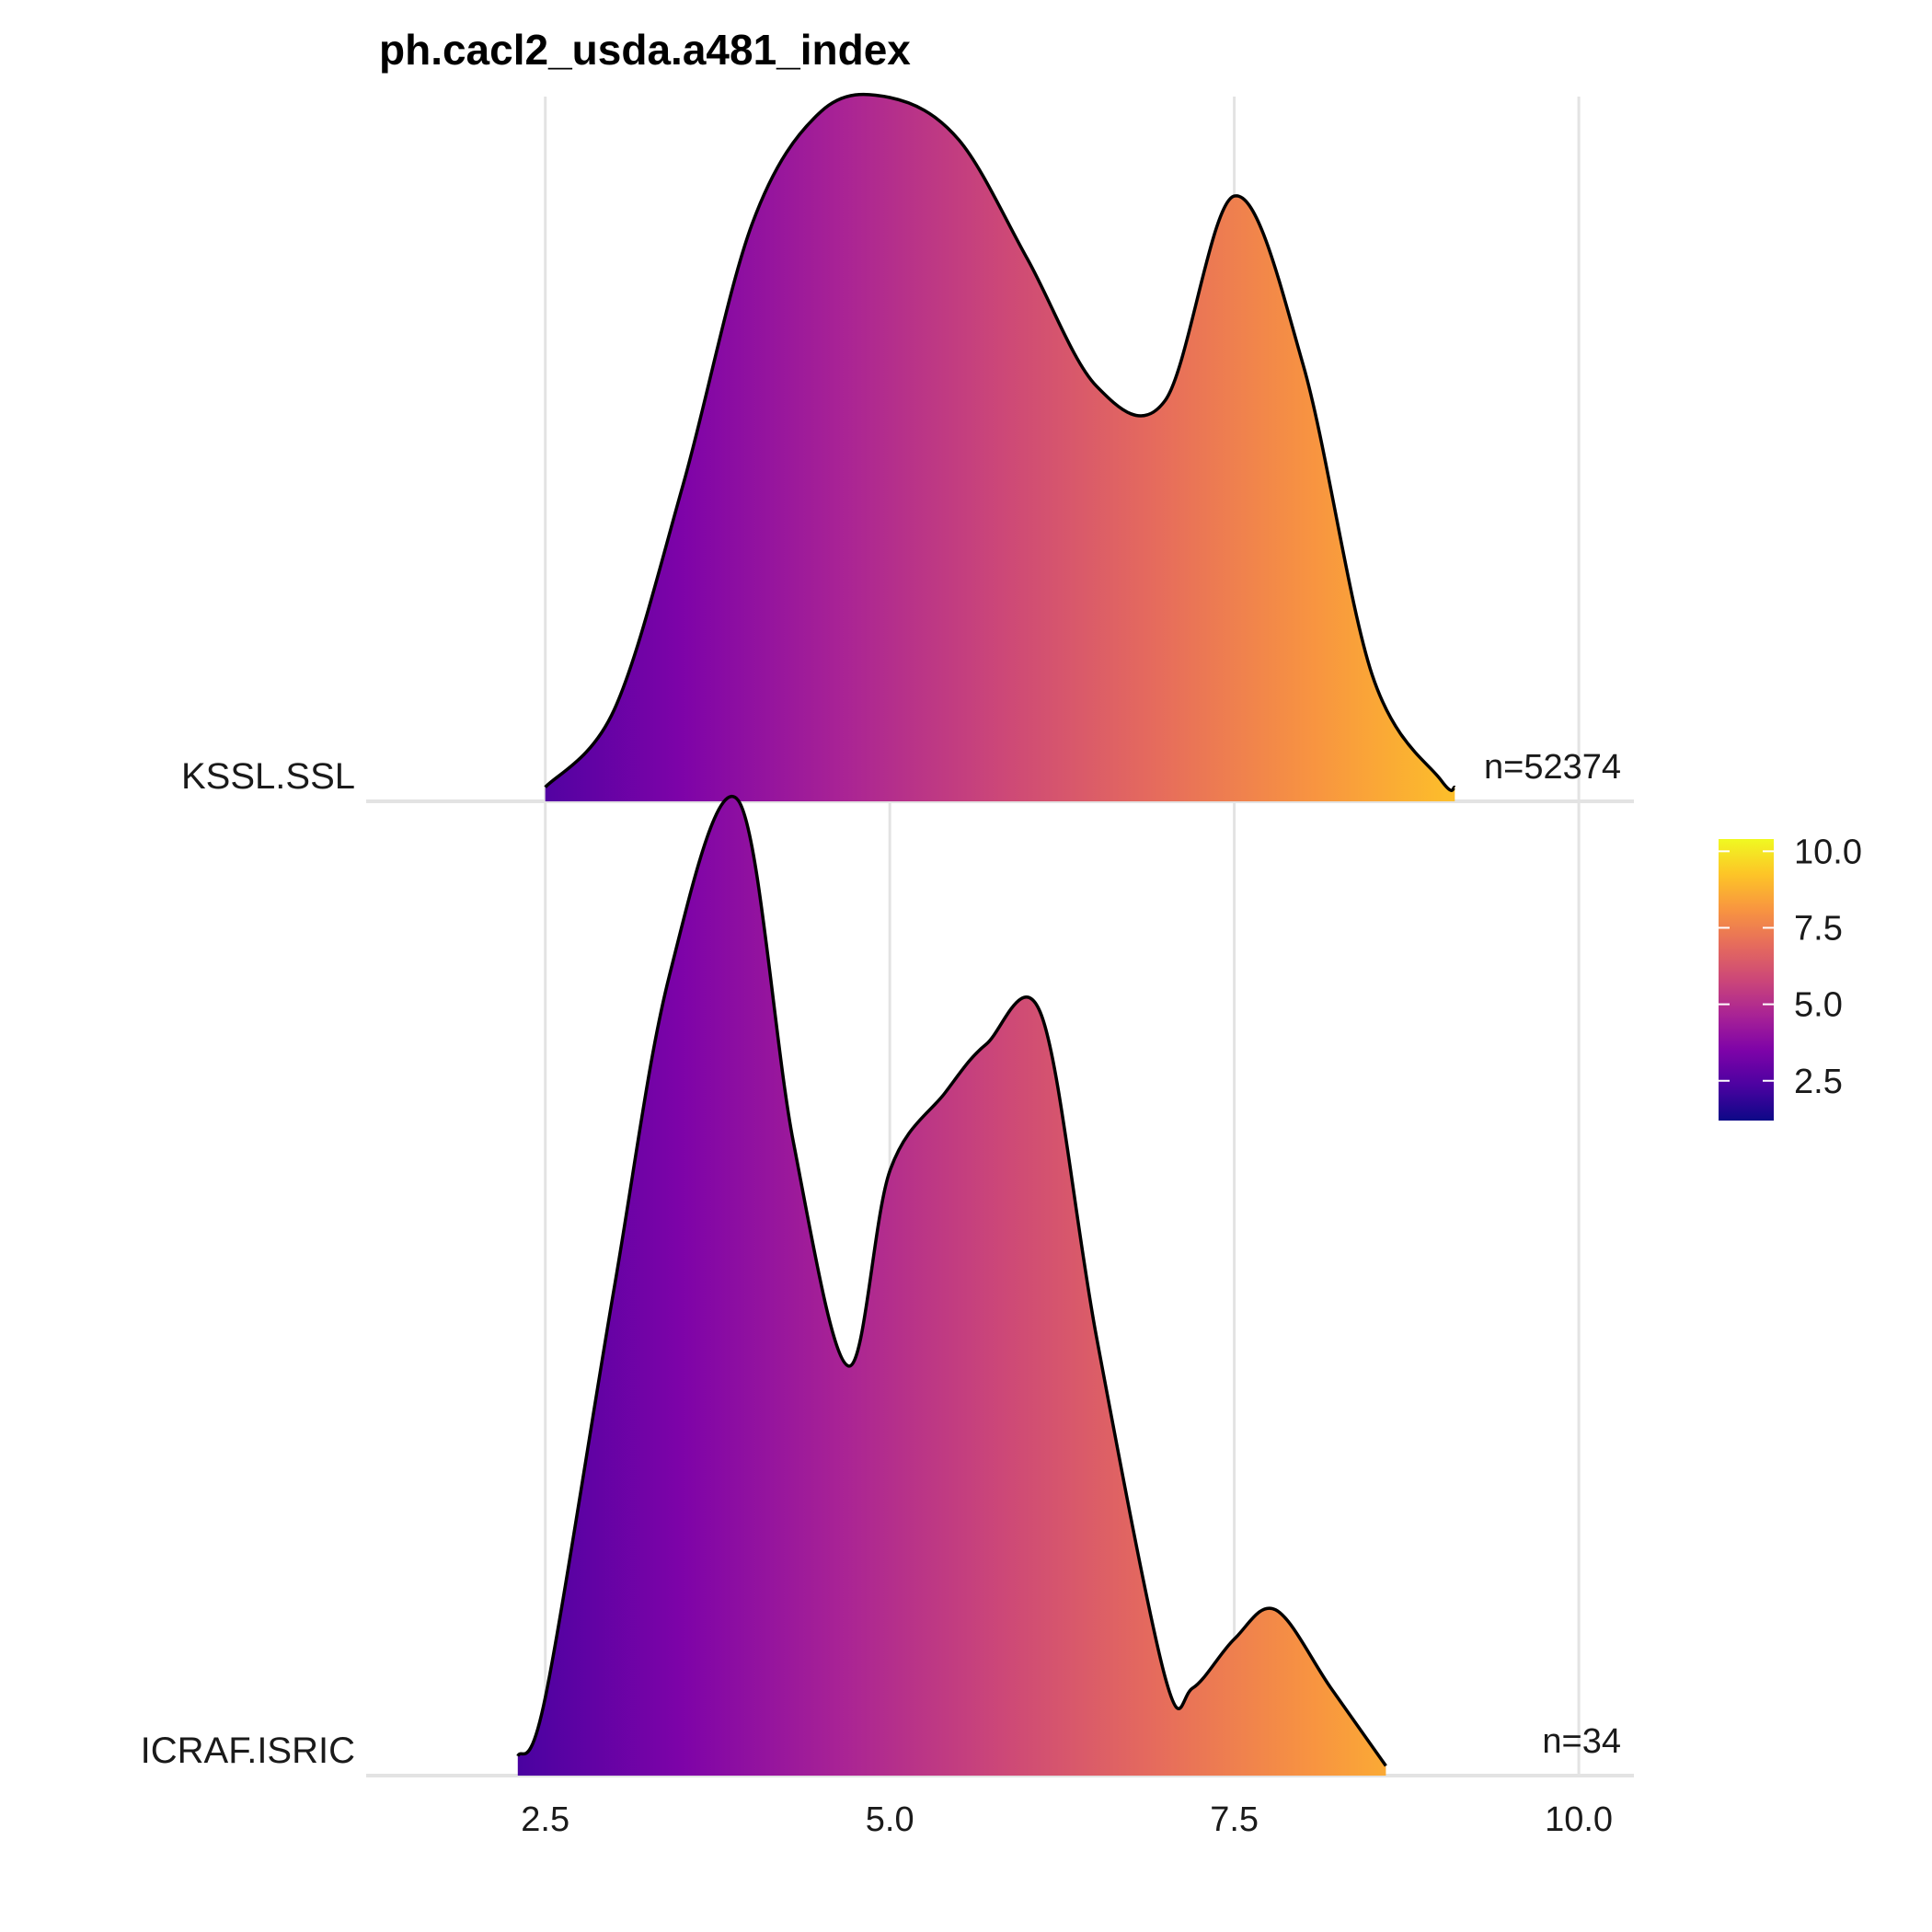  Describe the element at coordinates (645, 50) in the screenshot. I see `chart-title: ph.cacl2_usda.a481_index` at that location.